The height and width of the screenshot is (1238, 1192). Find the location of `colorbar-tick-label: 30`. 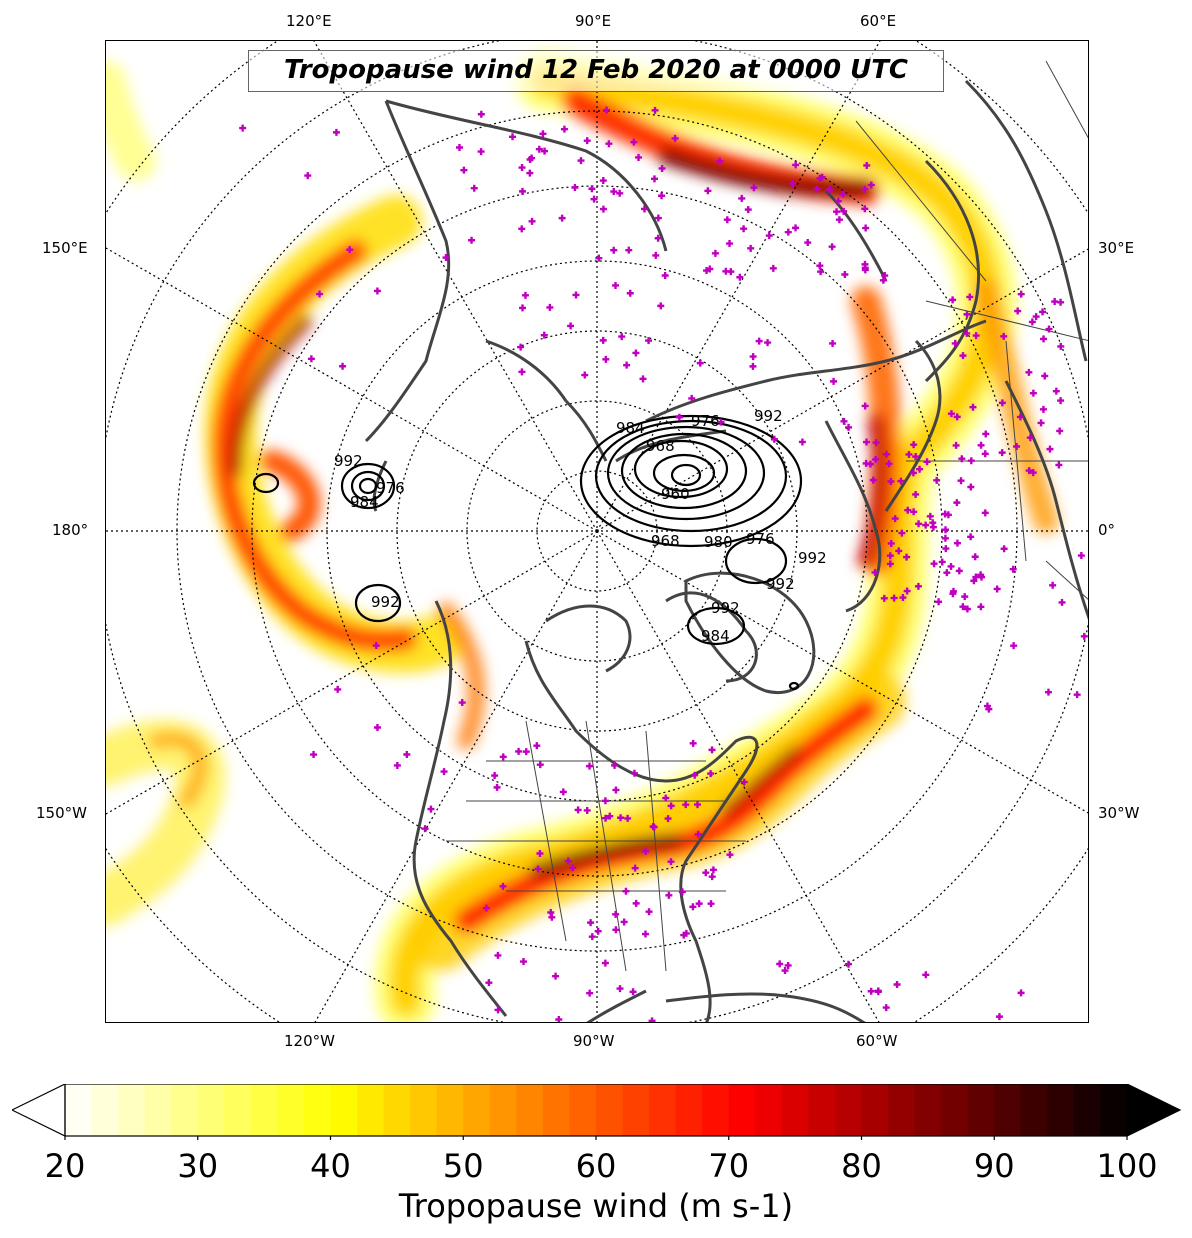

colorbar-tick-label: 30 is located at coordinates (198, 1166).